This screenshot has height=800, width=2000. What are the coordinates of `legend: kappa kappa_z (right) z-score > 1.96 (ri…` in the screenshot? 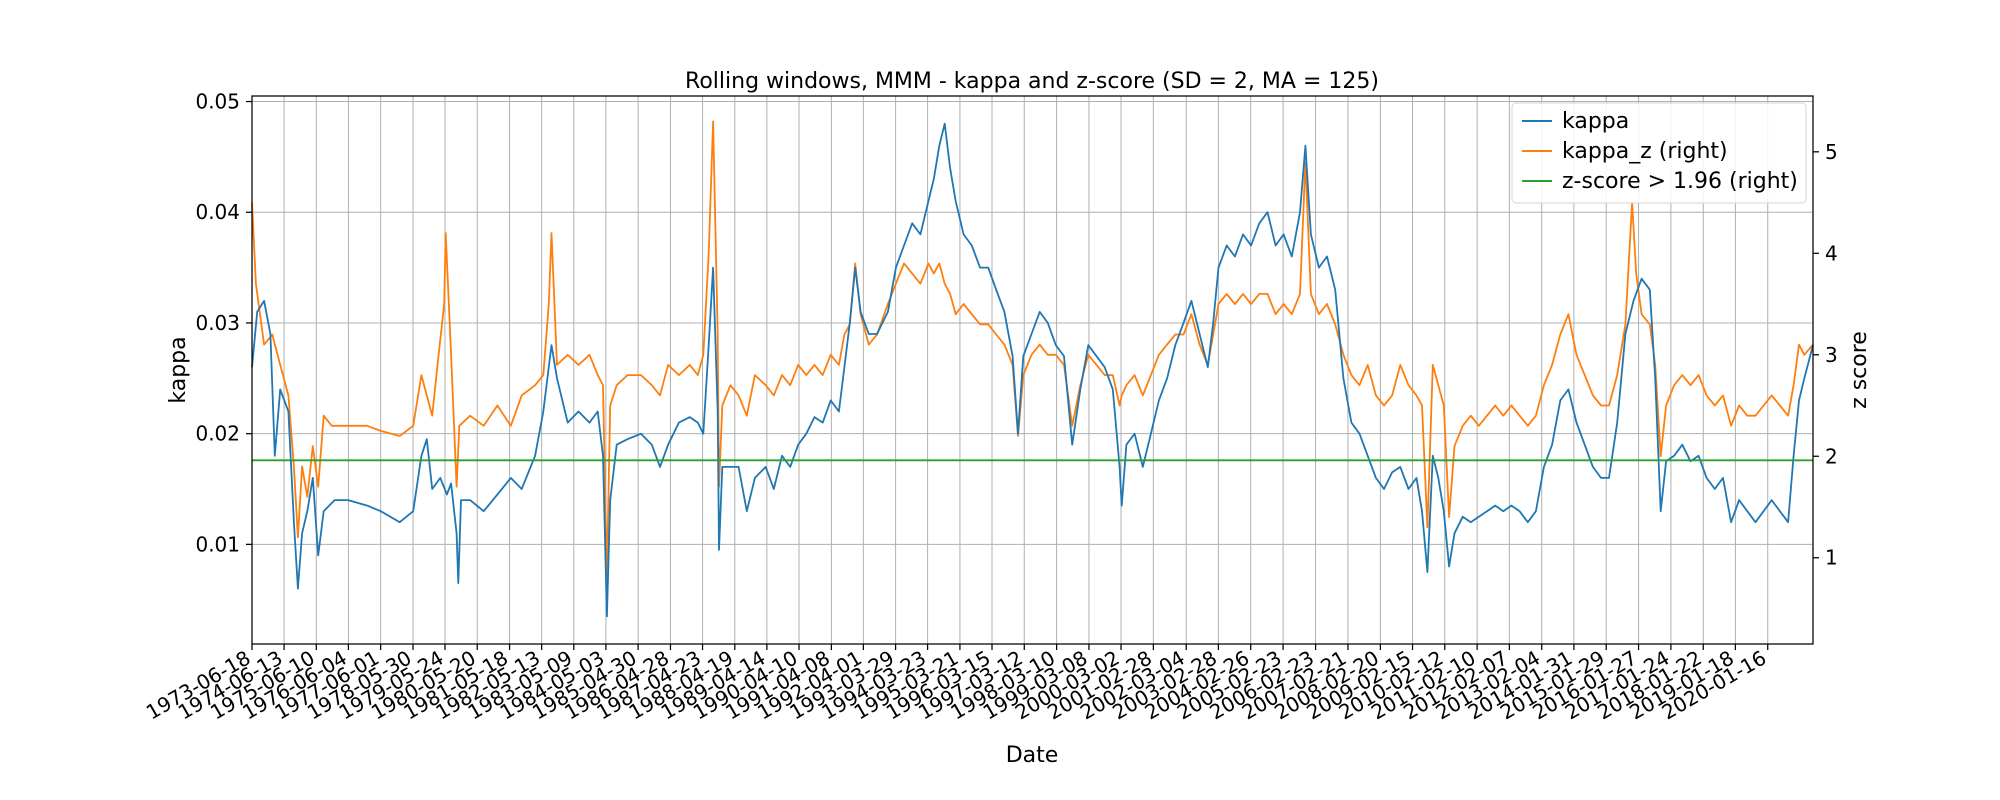 It's located at (1659, 153).